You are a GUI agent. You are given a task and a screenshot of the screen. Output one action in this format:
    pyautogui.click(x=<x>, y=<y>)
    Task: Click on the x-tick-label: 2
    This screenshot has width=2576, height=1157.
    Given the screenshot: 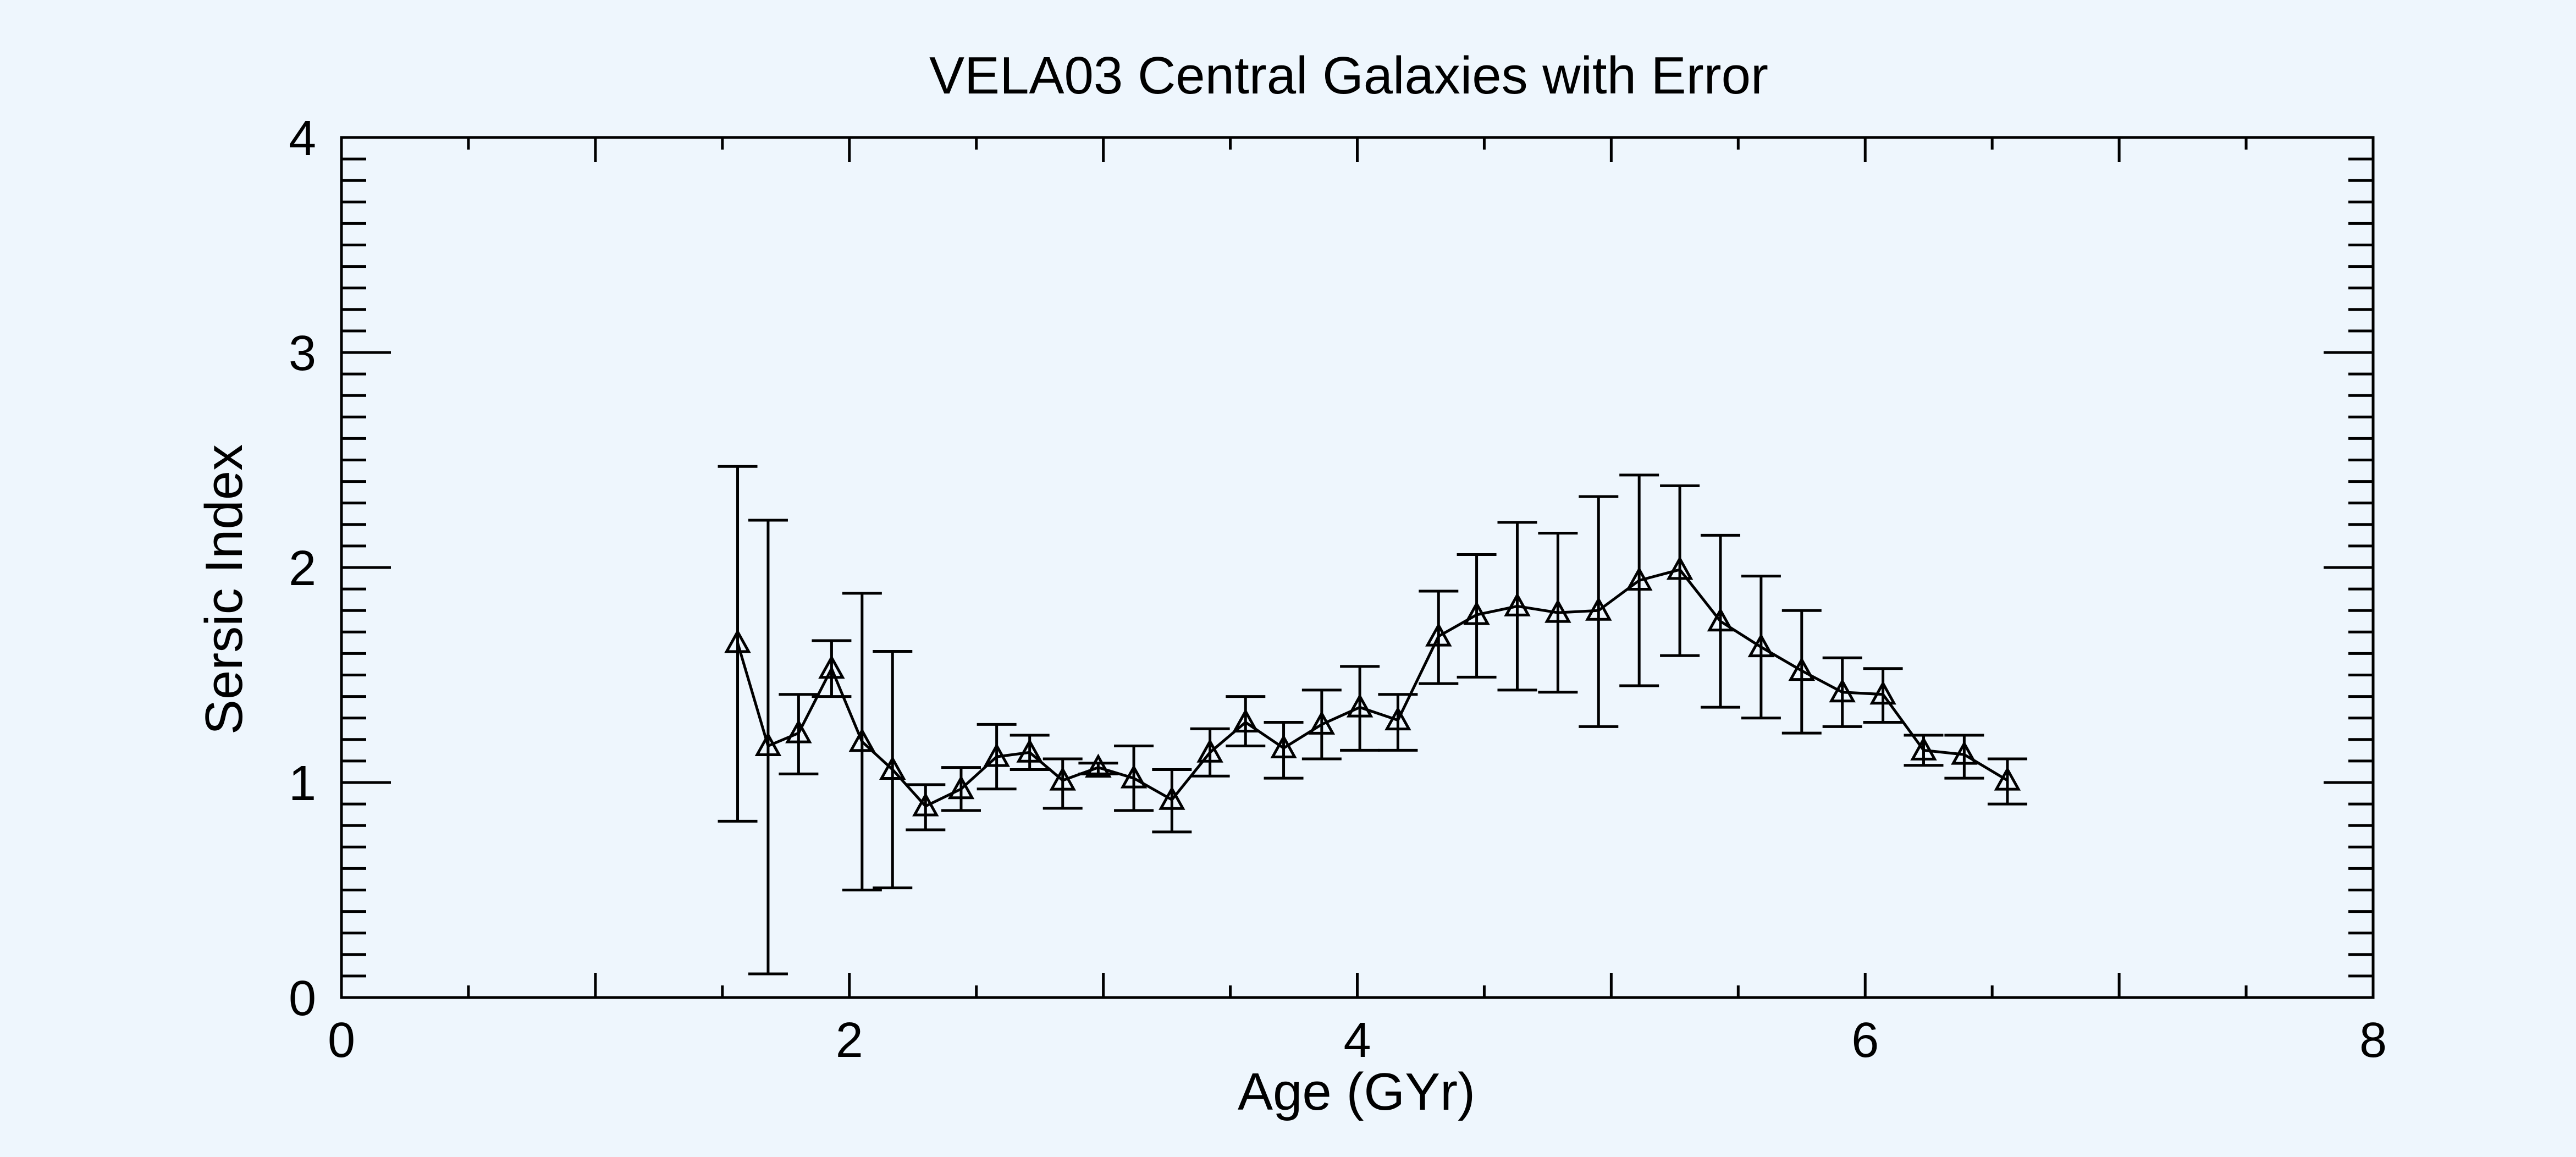 What is the action you would take?
    pyautogui.click(x=849, y=1040)
    